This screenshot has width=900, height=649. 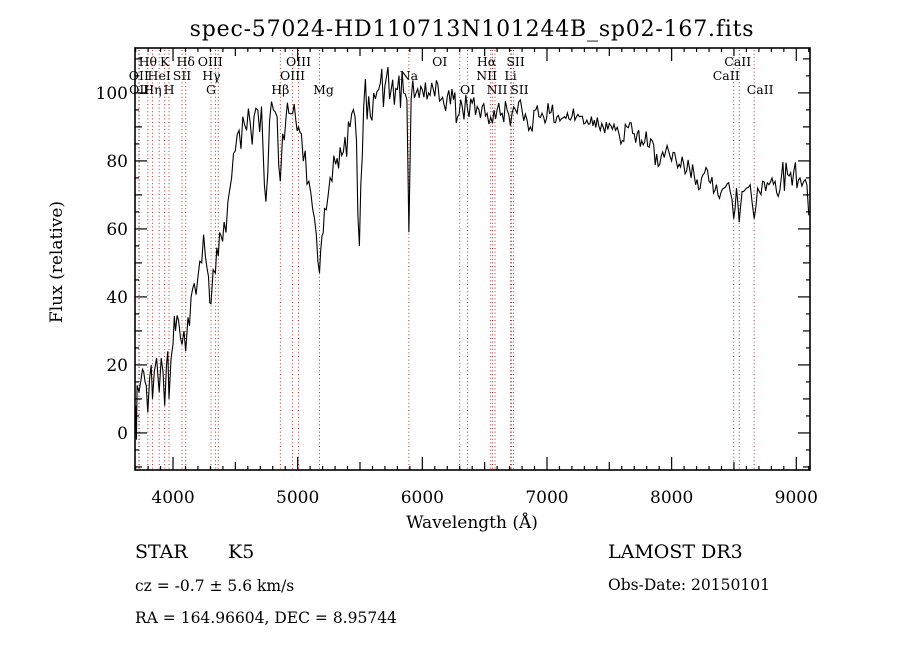 What do you see at coordinates (117, 366) in the screenshot?
I see `y-tick-label: 20` at bounding box center [117, 366].